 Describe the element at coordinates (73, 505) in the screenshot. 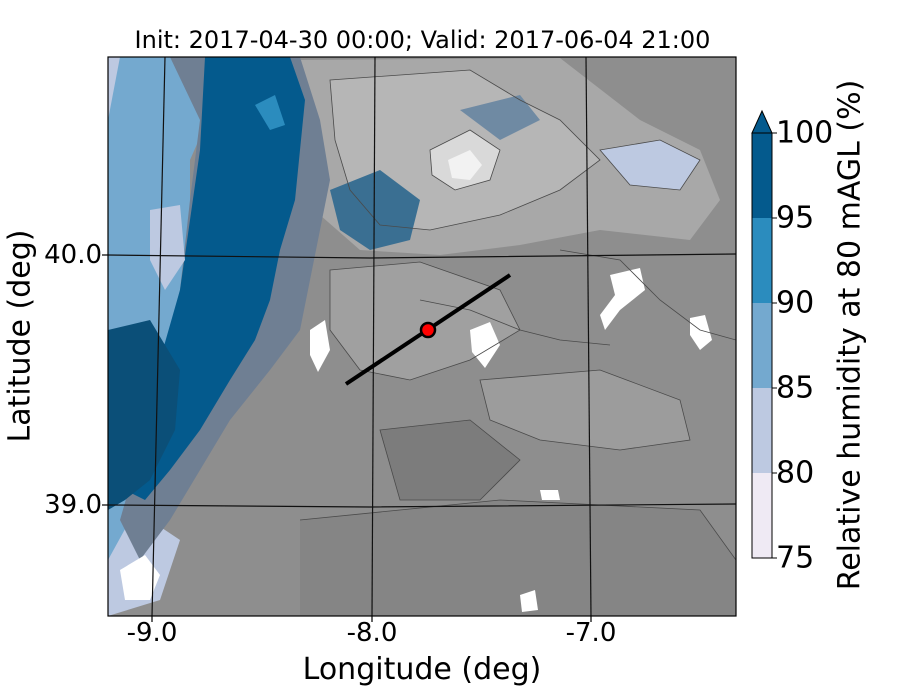

I see `y-tick-label: 39.0` at that location.